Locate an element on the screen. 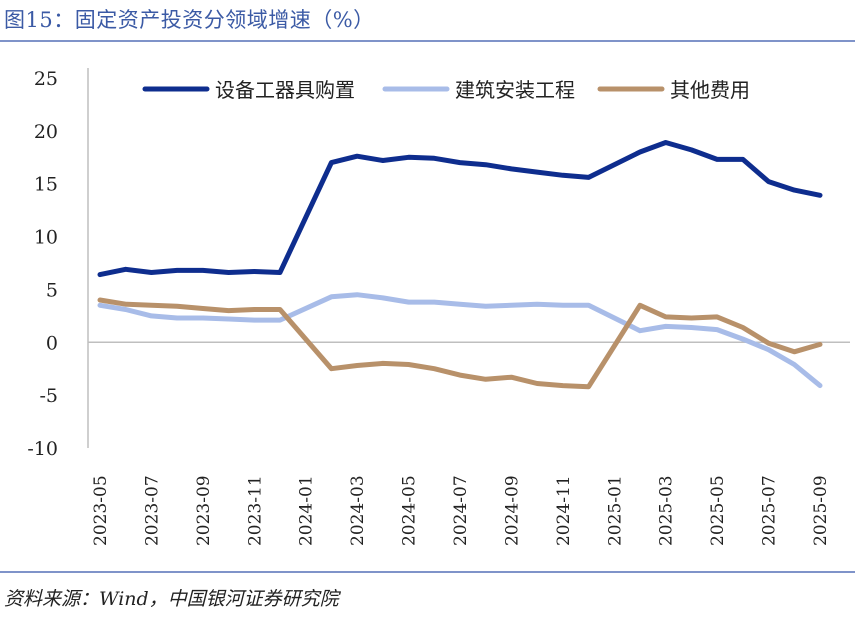 The image size is (861, 625). y-tick-label: 0 is located at coordinates (52, 343).